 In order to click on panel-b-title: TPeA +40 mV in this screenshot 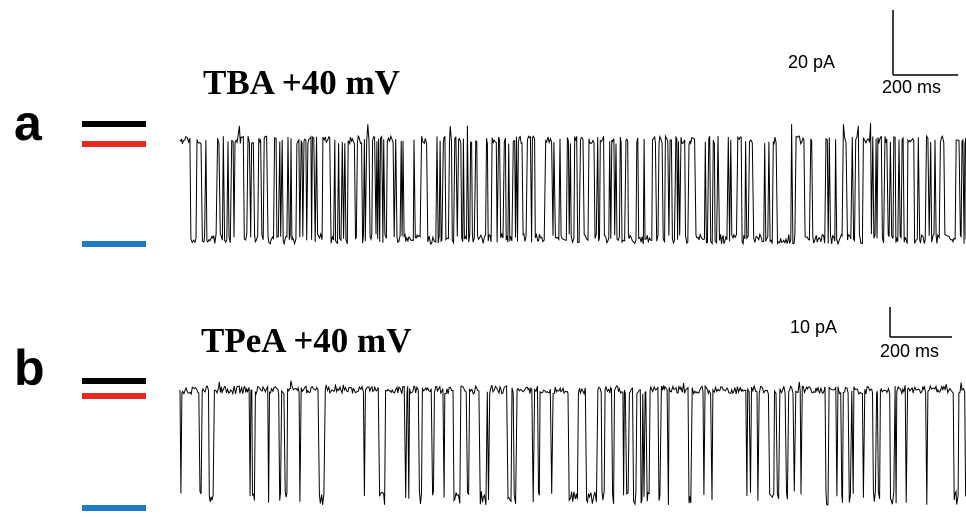, I will do `click(306, 340)`.